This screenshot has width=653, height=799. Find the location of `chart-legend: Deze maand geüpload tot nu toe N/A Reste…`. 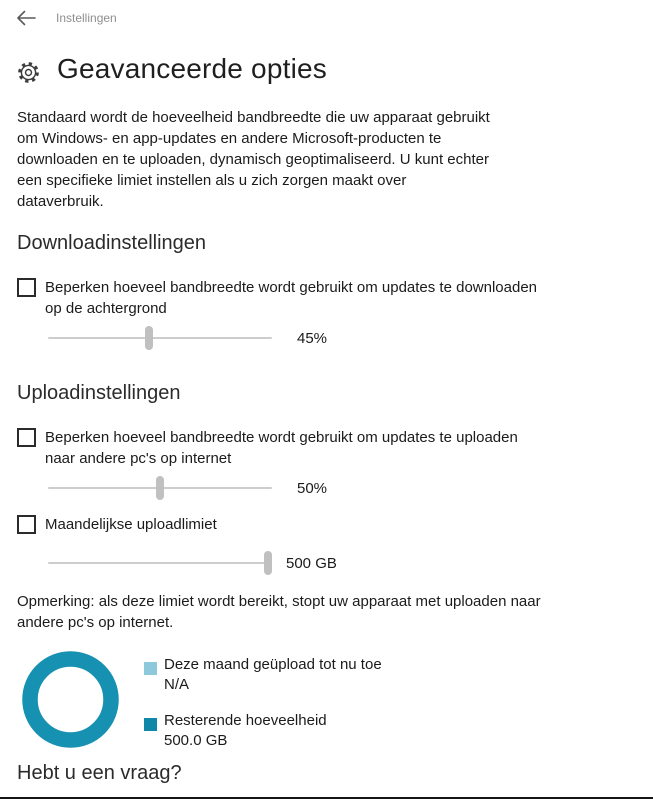

chart-legend: Deze maand geüpload tot nu toe N/A Reste… is located at coordinates (263, 709).